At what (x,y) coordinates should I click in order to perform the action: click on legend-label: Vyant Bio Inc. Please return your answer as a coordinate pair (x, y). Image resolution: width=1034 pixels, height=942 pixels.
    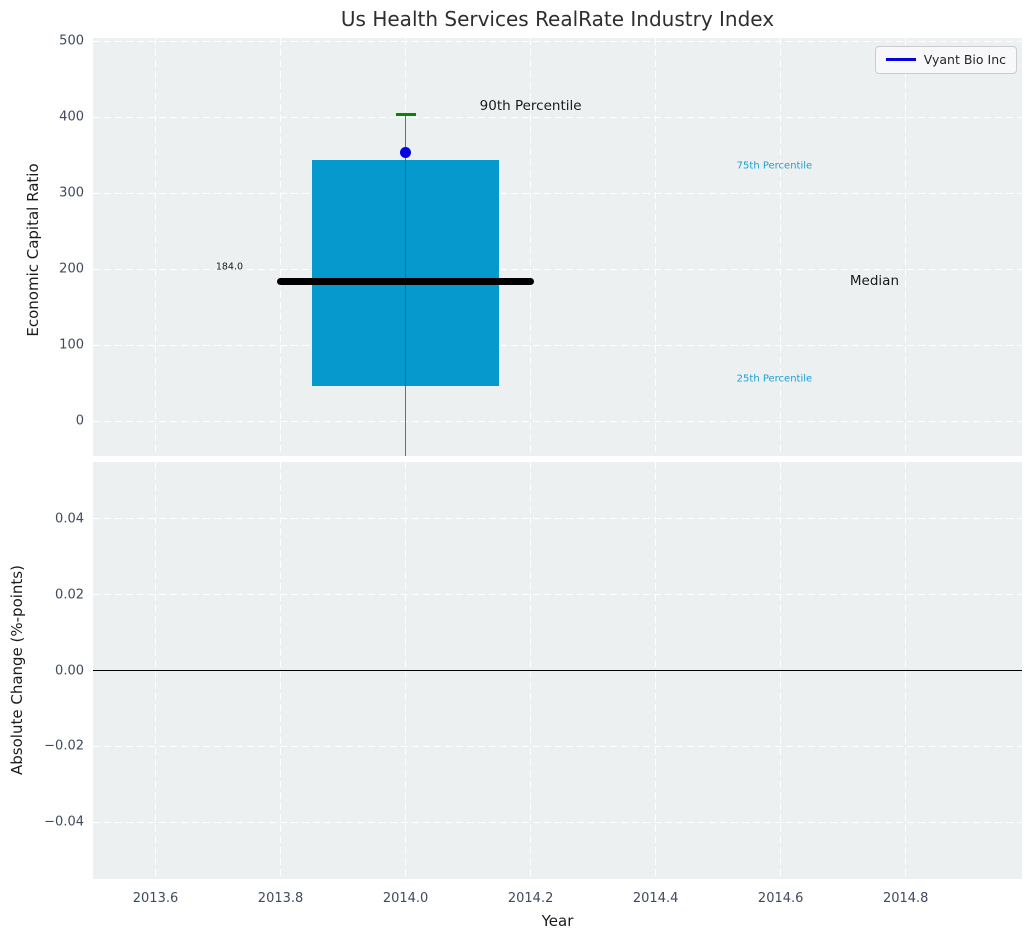
    Looking at the image, I should click on (964, 59).